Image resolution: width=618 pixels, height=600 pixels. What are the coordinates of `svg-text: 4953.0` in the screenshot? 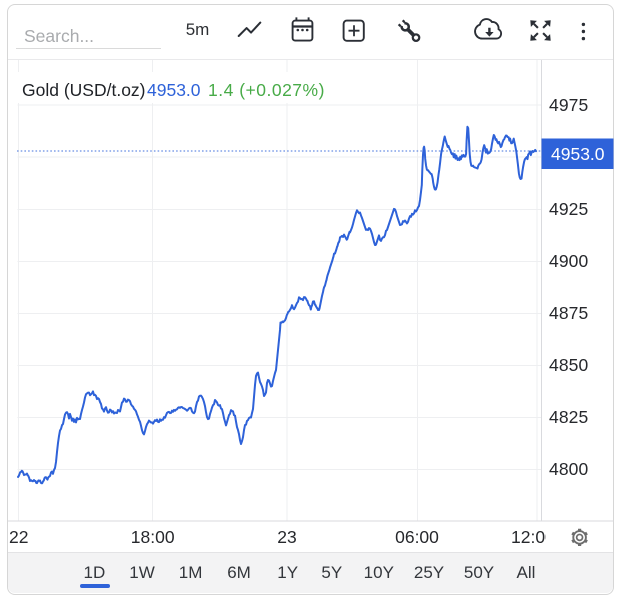 It's located at (578, 154).